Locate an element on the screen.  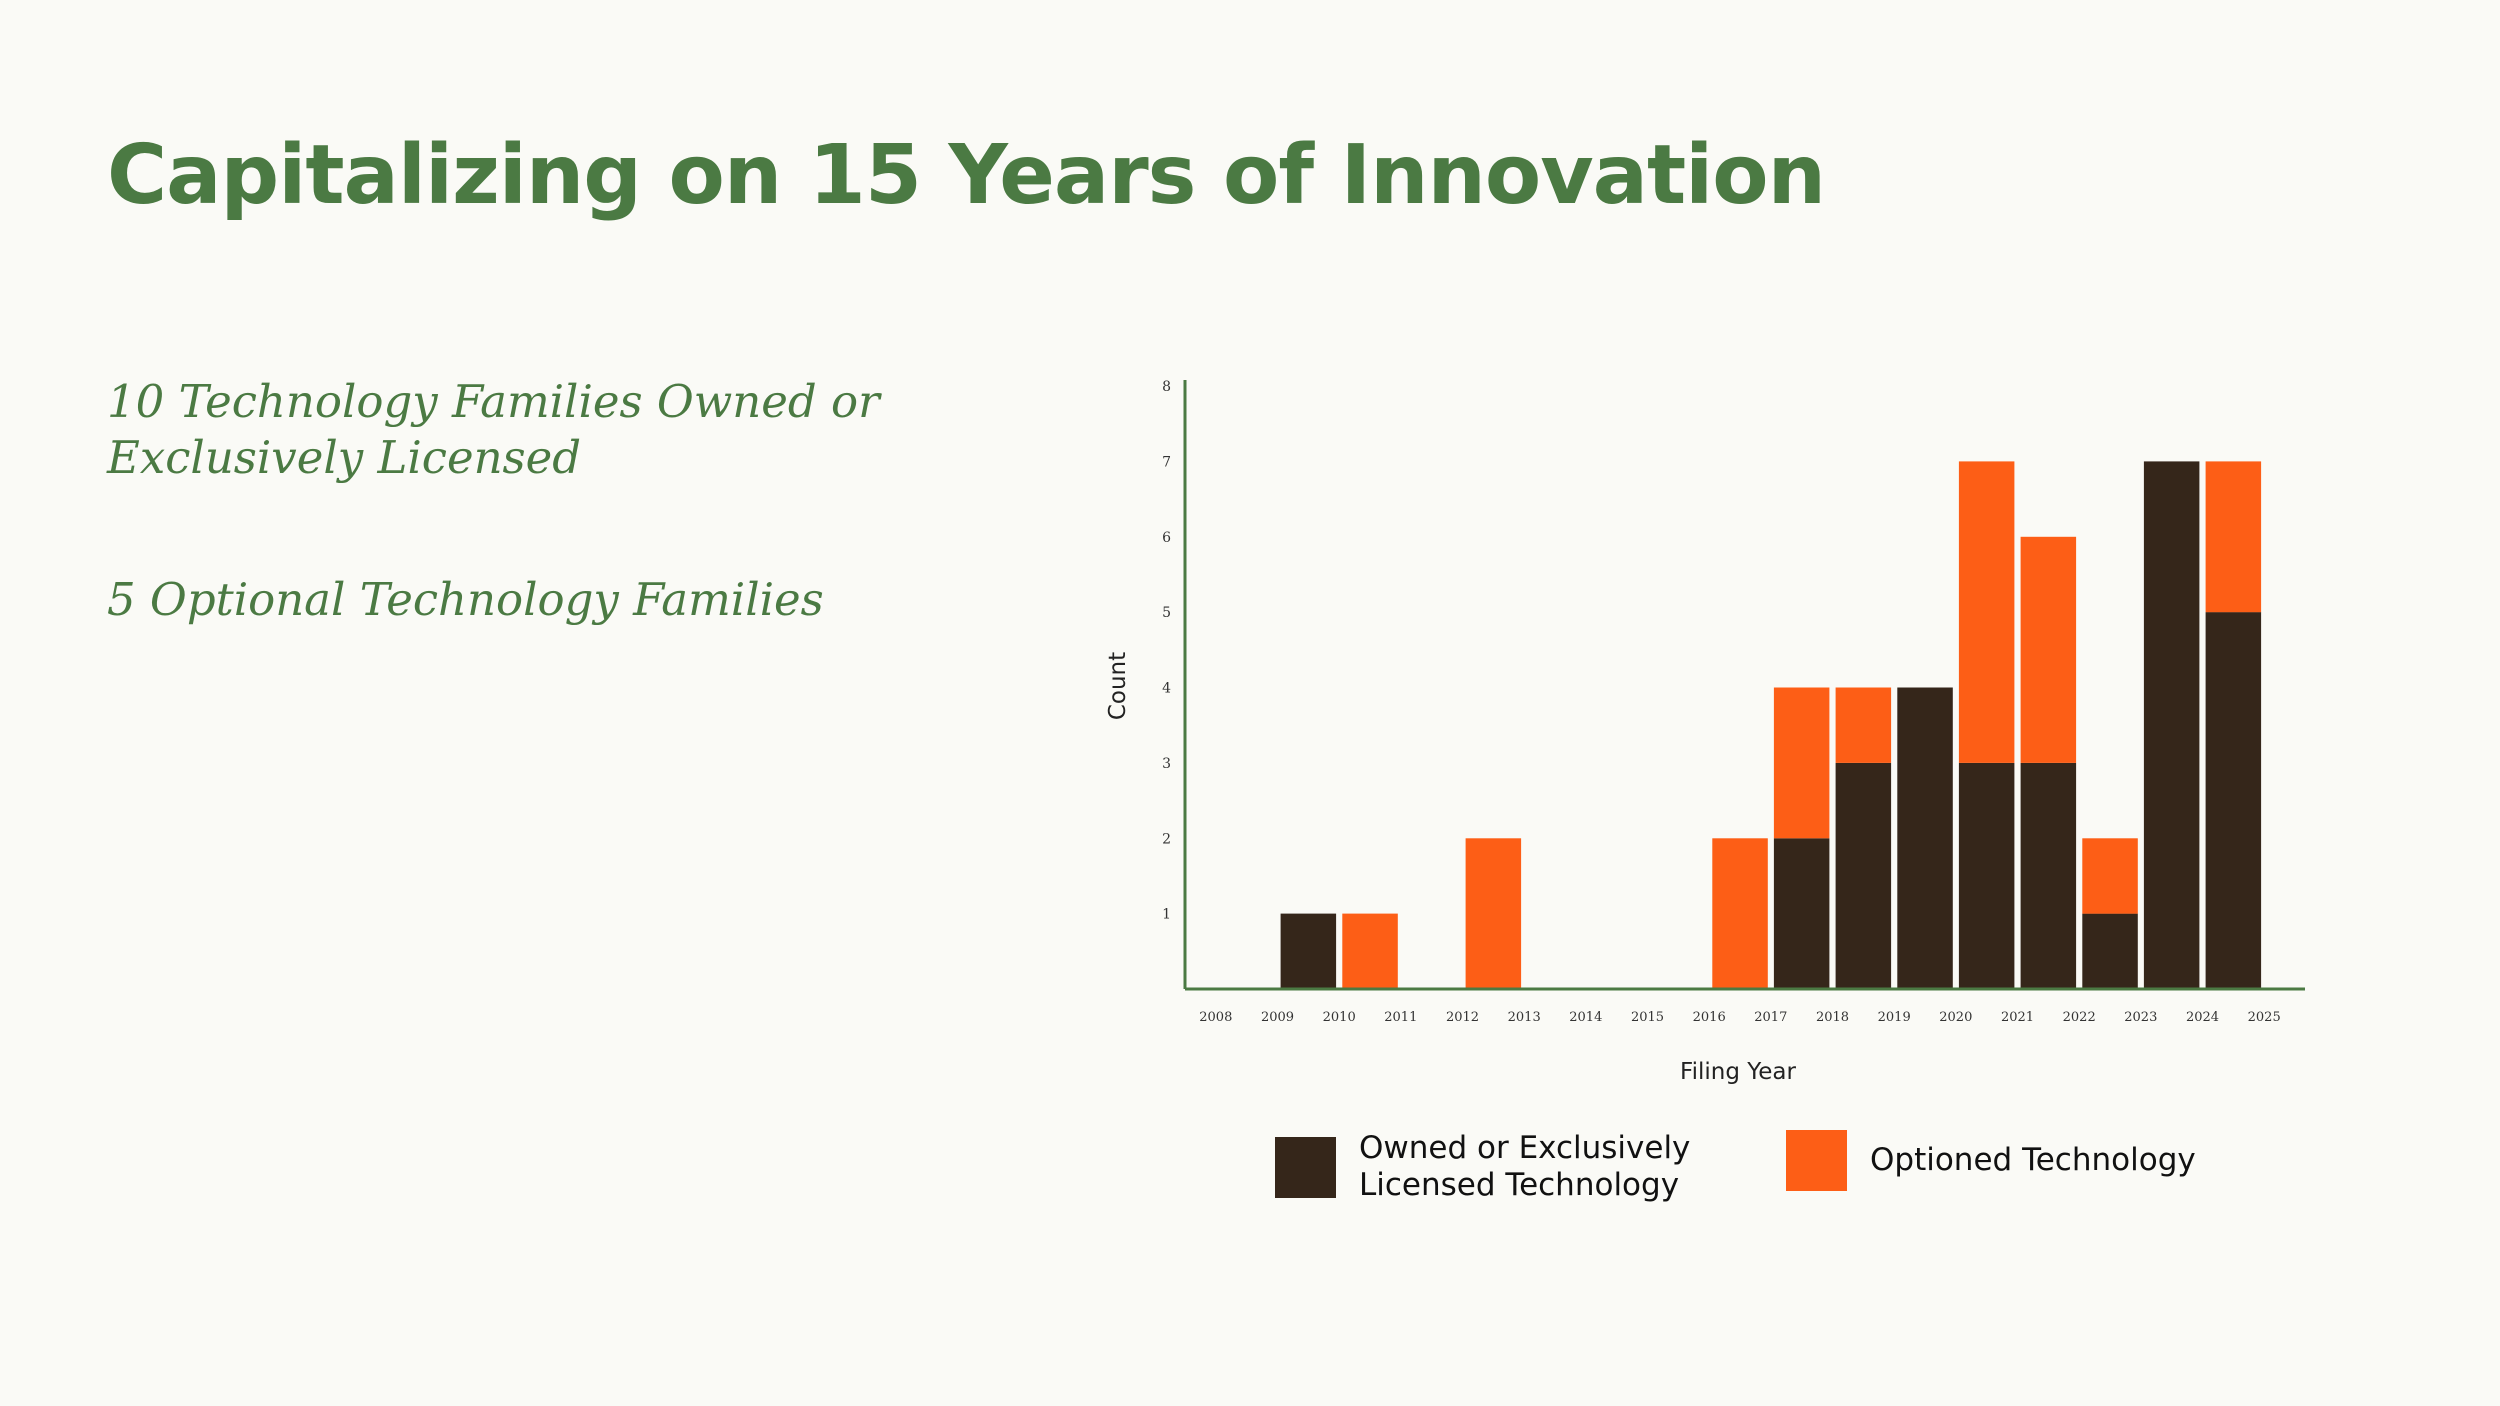
legend-owned: Owned or Exclusively Licensed Technology is located at coordinates (1497, 1167).